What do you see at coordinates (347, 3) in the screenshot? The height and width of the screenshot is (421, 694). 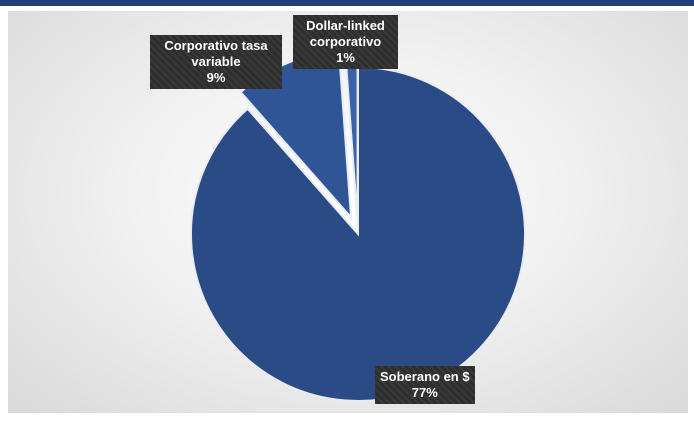 I see `top-accent-rule` at bounding box center [347, 3].